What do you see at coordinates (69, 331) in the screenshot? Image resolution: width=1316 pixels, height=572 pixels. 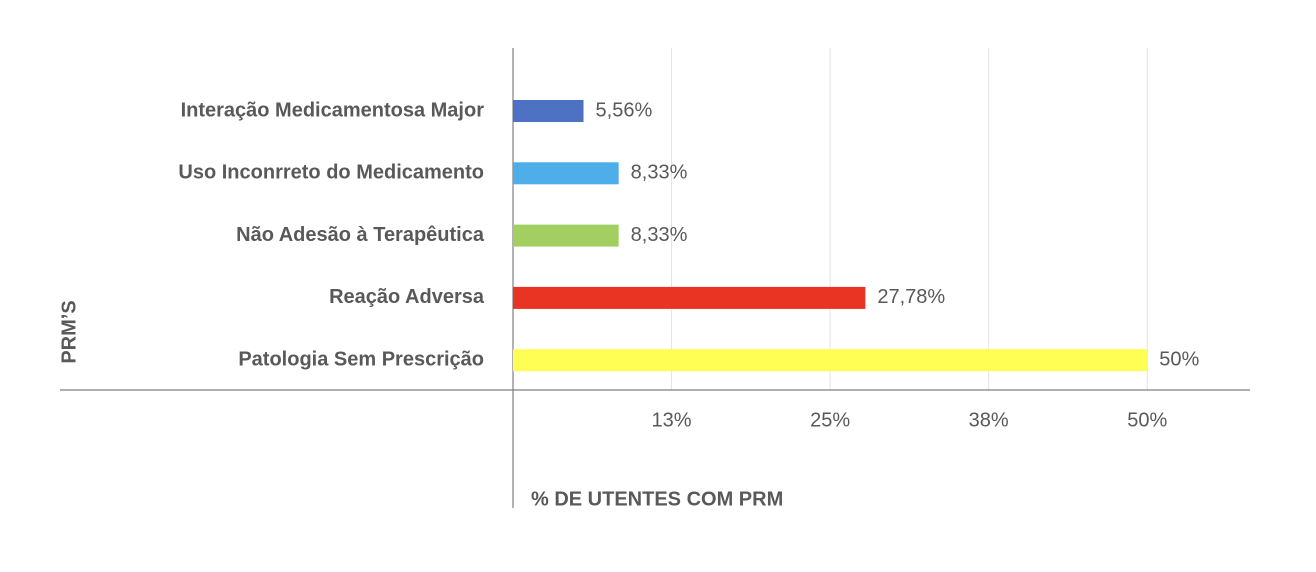 I see `y-axis-title: PRM’S` at bounding box center [69, 331].